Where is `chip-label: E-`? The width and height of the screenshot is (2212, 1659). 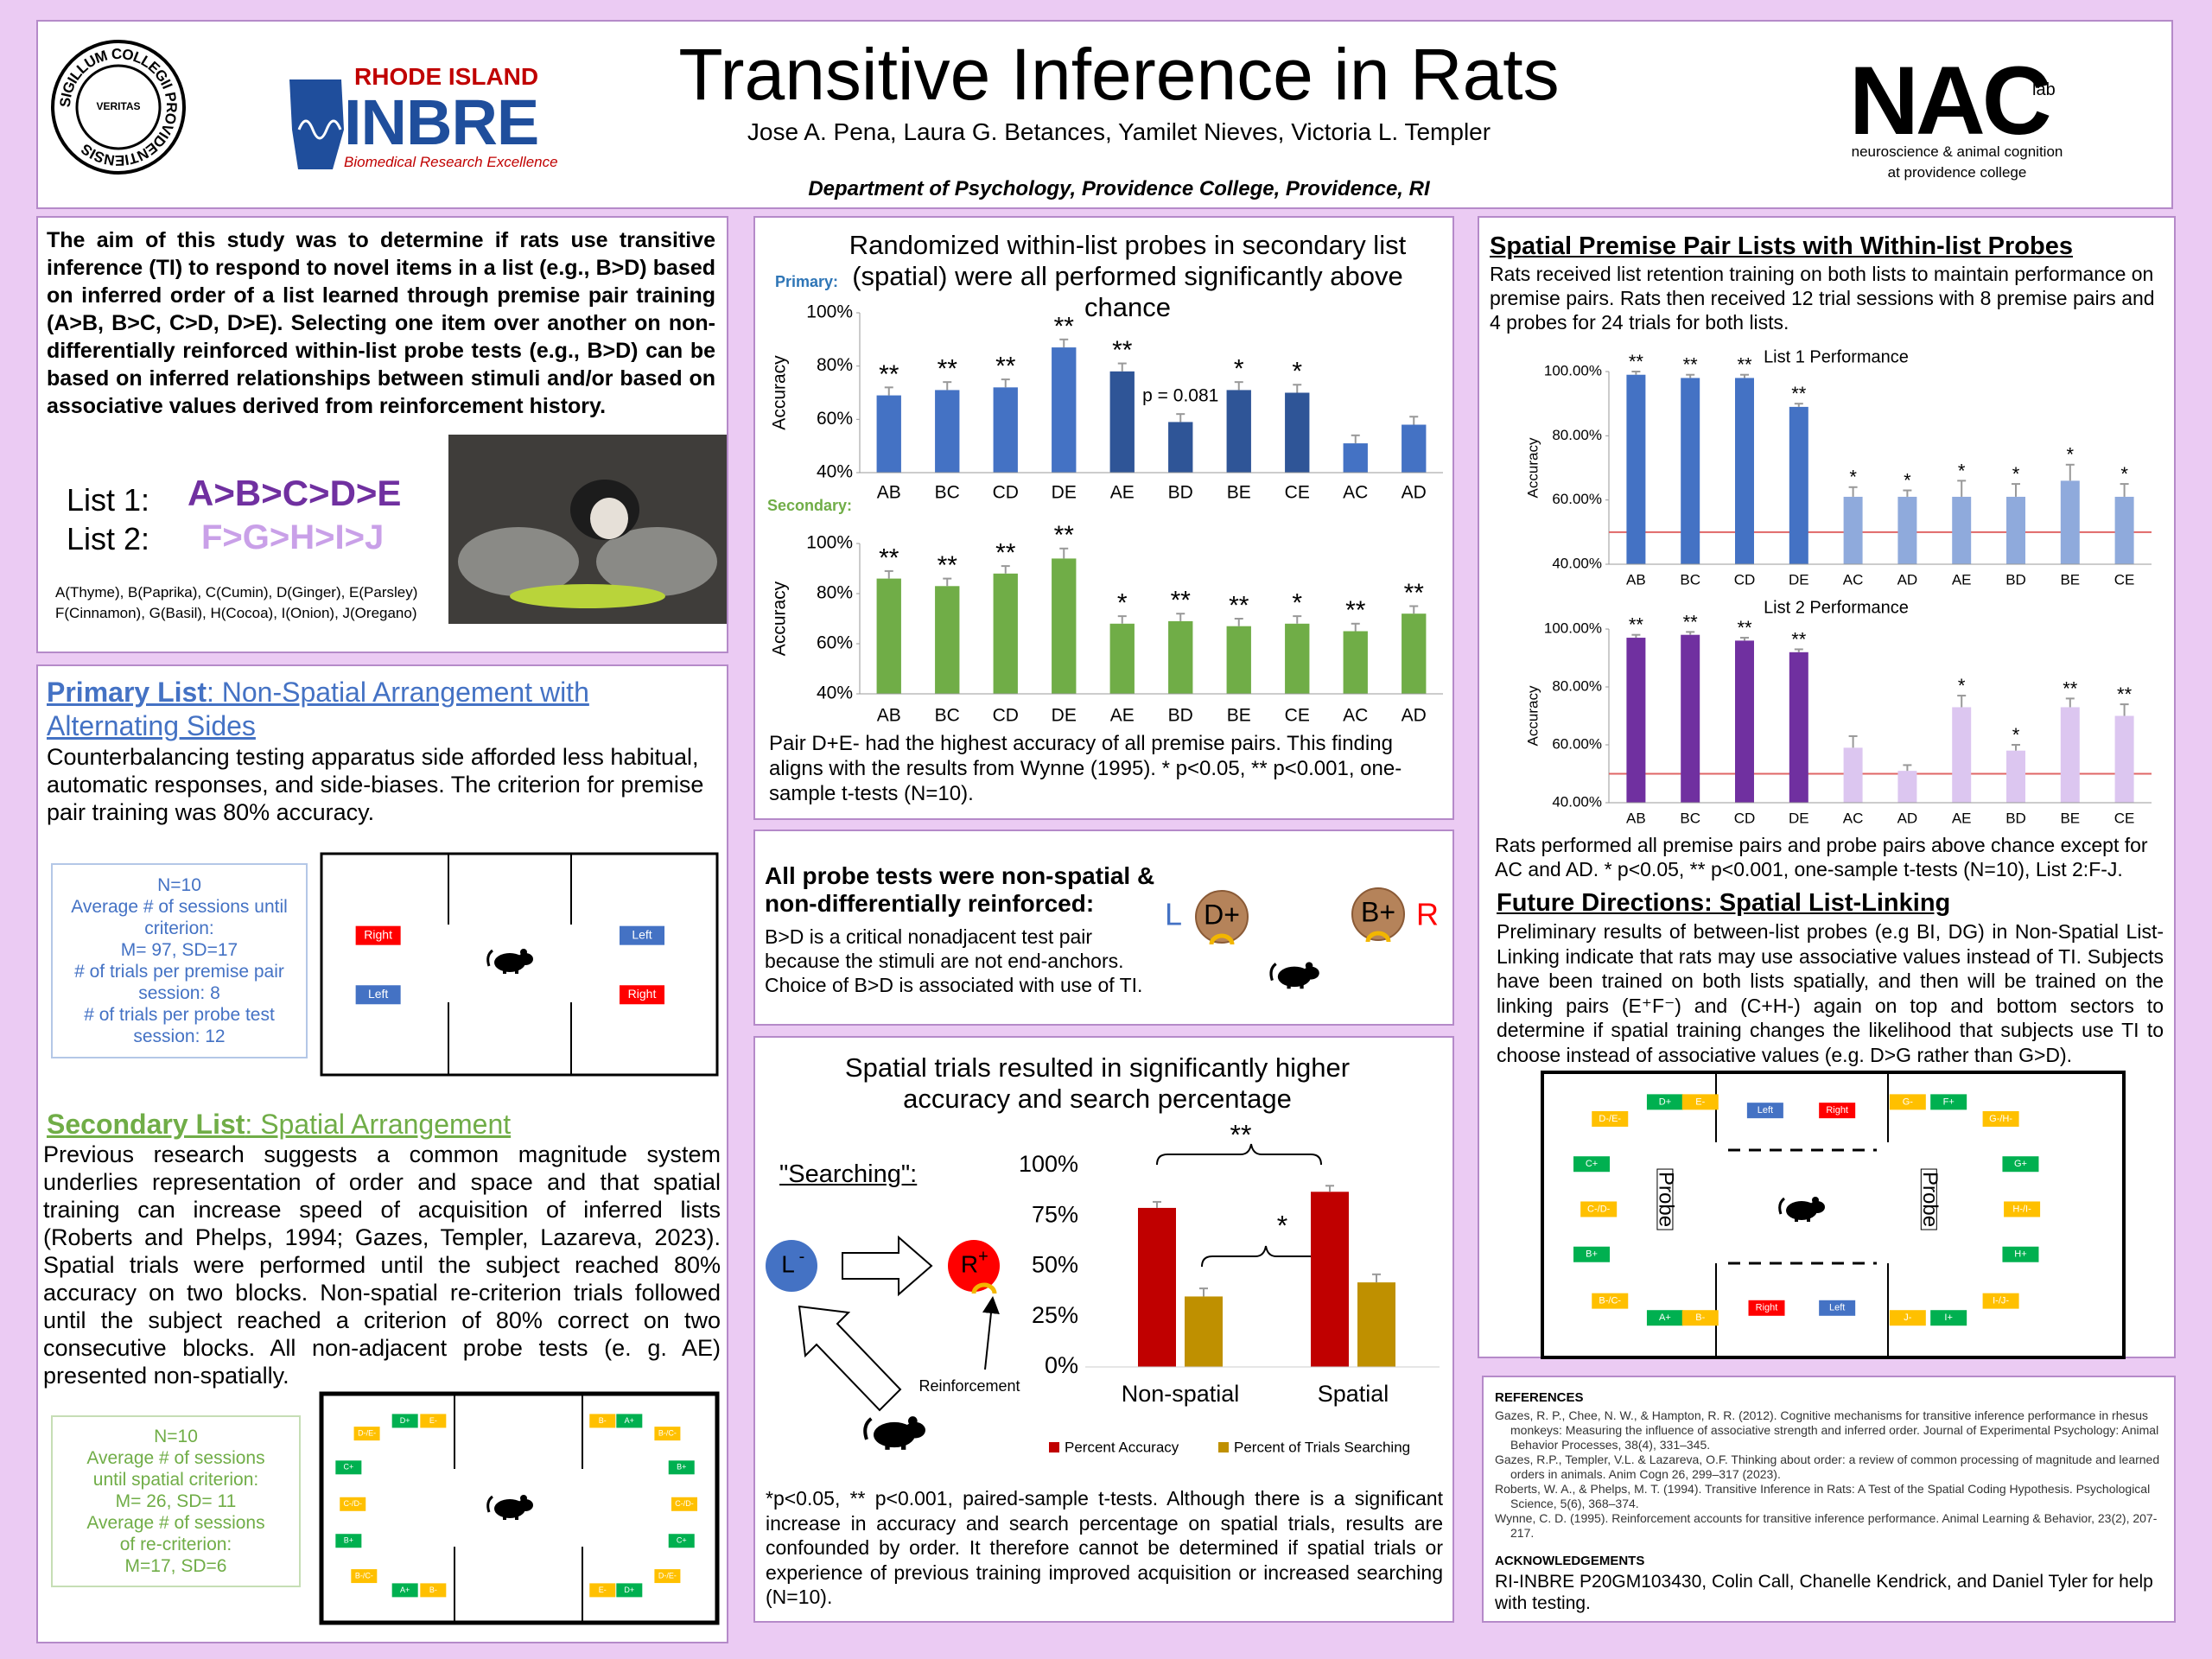
chip-label: E- is located at coordinates (603, 1590).